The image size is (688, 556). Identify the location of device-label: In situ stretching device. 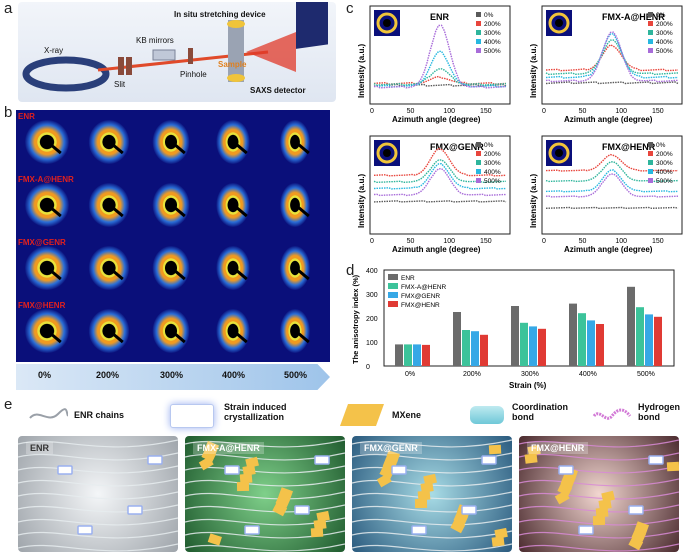
(220, 14).